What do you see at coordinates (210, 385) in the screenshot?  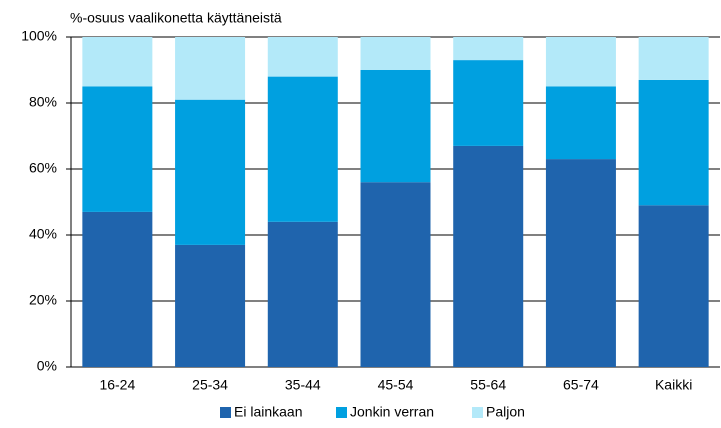 I see `x-tick-label: 25-34` at bounding box center [210, 385].